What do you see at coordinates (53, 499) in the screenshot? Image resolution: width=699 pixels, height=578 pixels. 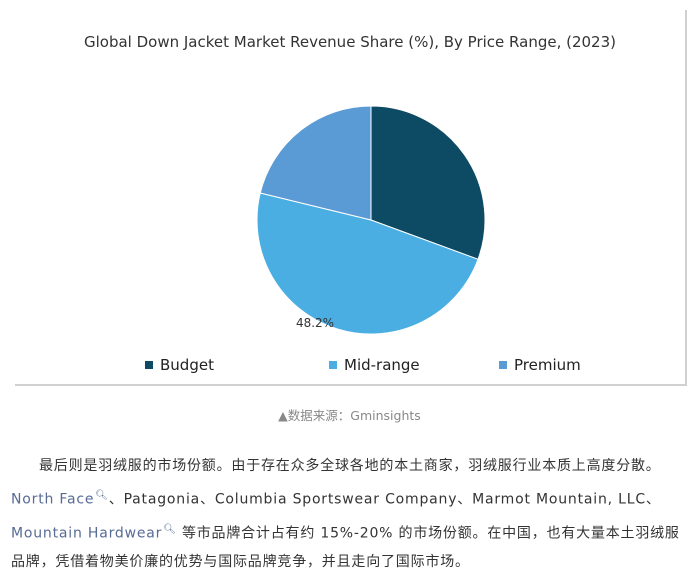 I see `link-north-face: North Face` at bounding box center [53, 499].